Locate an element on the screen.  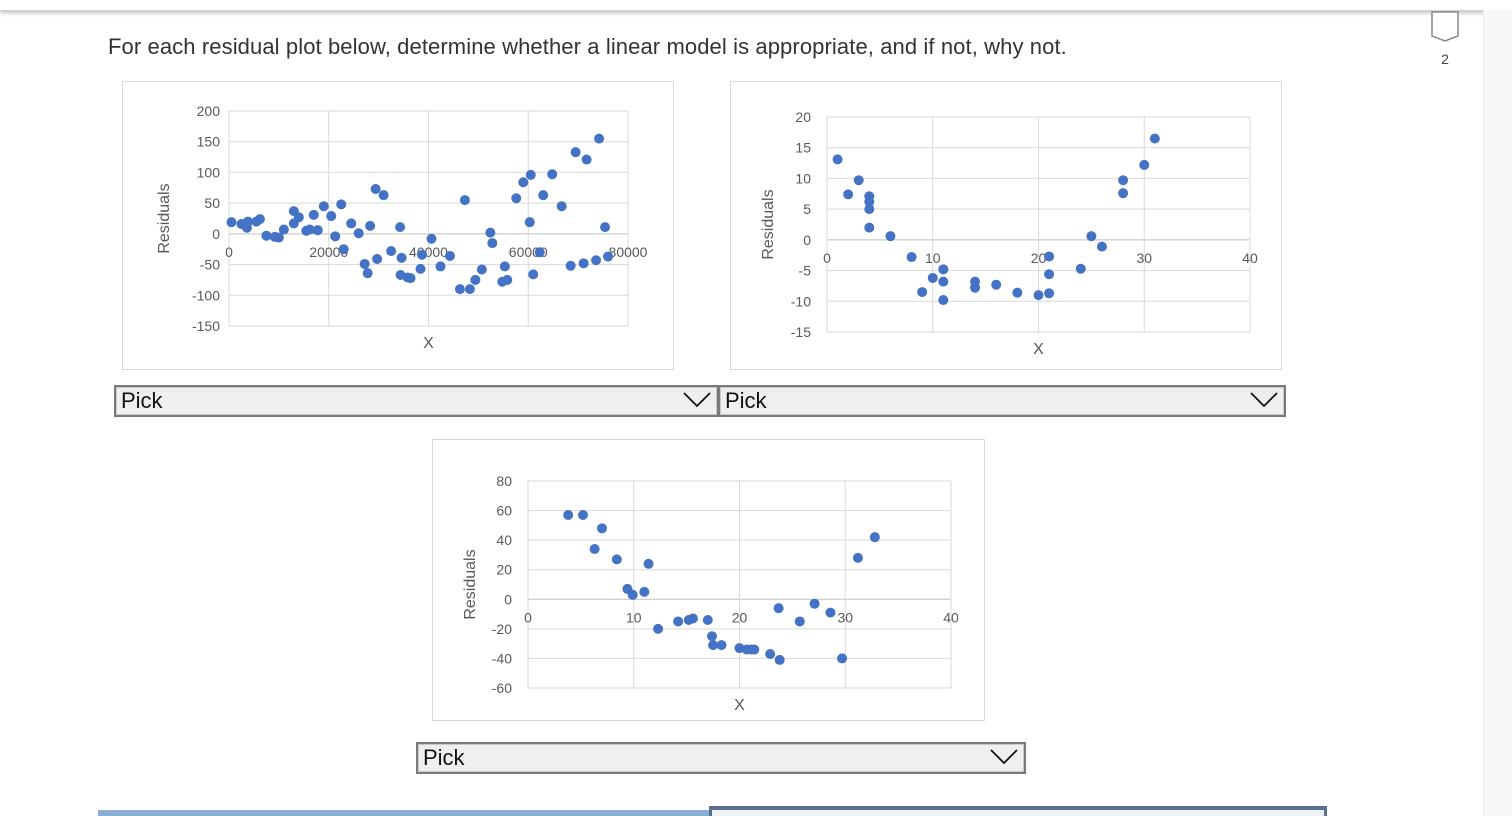
scatter-chart-3: 80 60 40 20 0 -20 -40 -60 0 10 20 30 40 X Residuals is located at coordinates (710, 593).